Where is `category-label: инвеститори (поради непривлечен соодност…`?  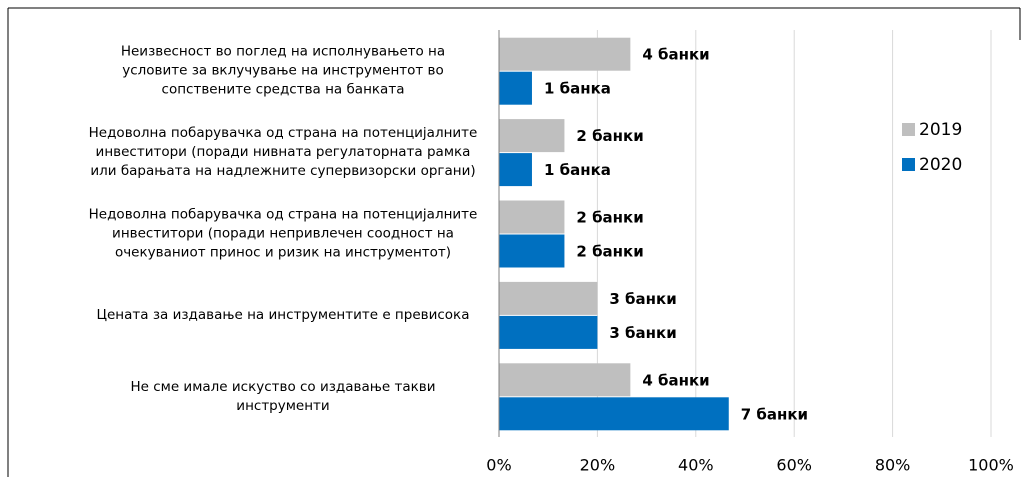 category-label: инвеститори (поради непривлечен соодност… is located at coordinates (283, 234).